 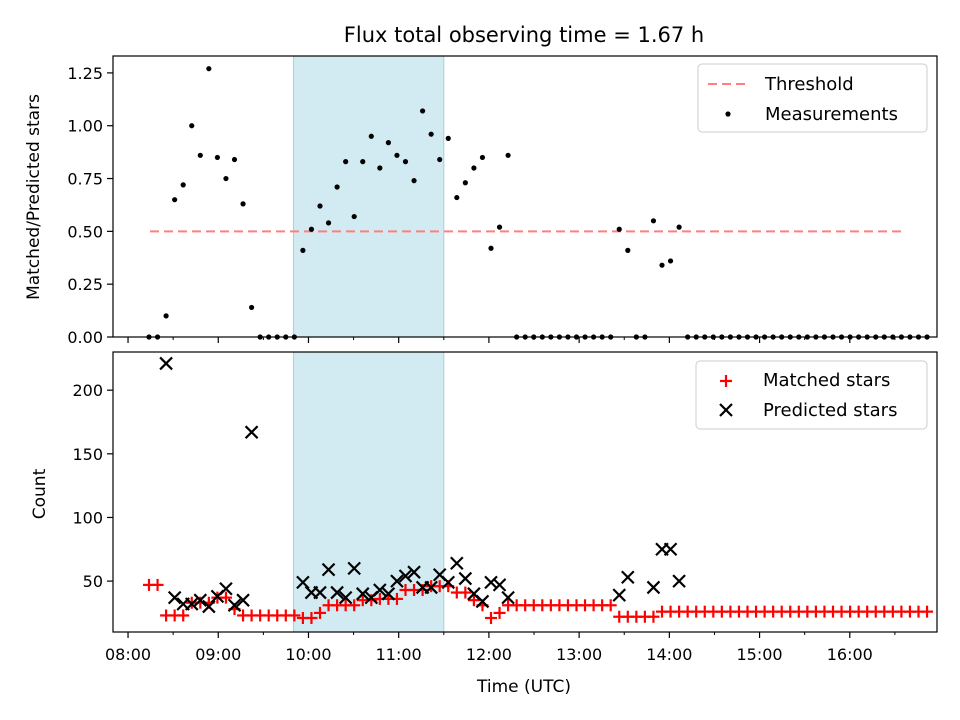 I want to click on top-legend: Threshold Measurements, so click(x=812, y=98).